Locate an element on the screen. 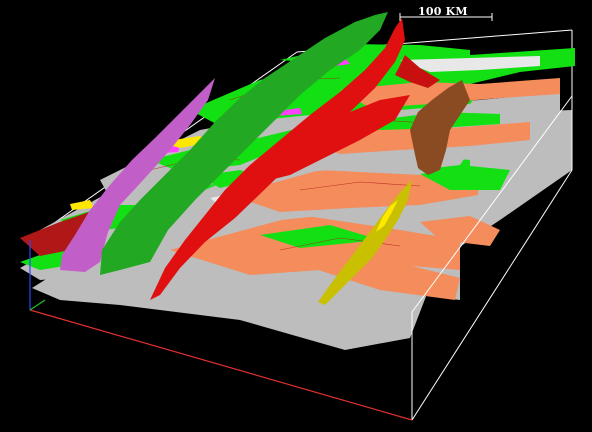  z-axis-line is located at coordinates (37, 305).